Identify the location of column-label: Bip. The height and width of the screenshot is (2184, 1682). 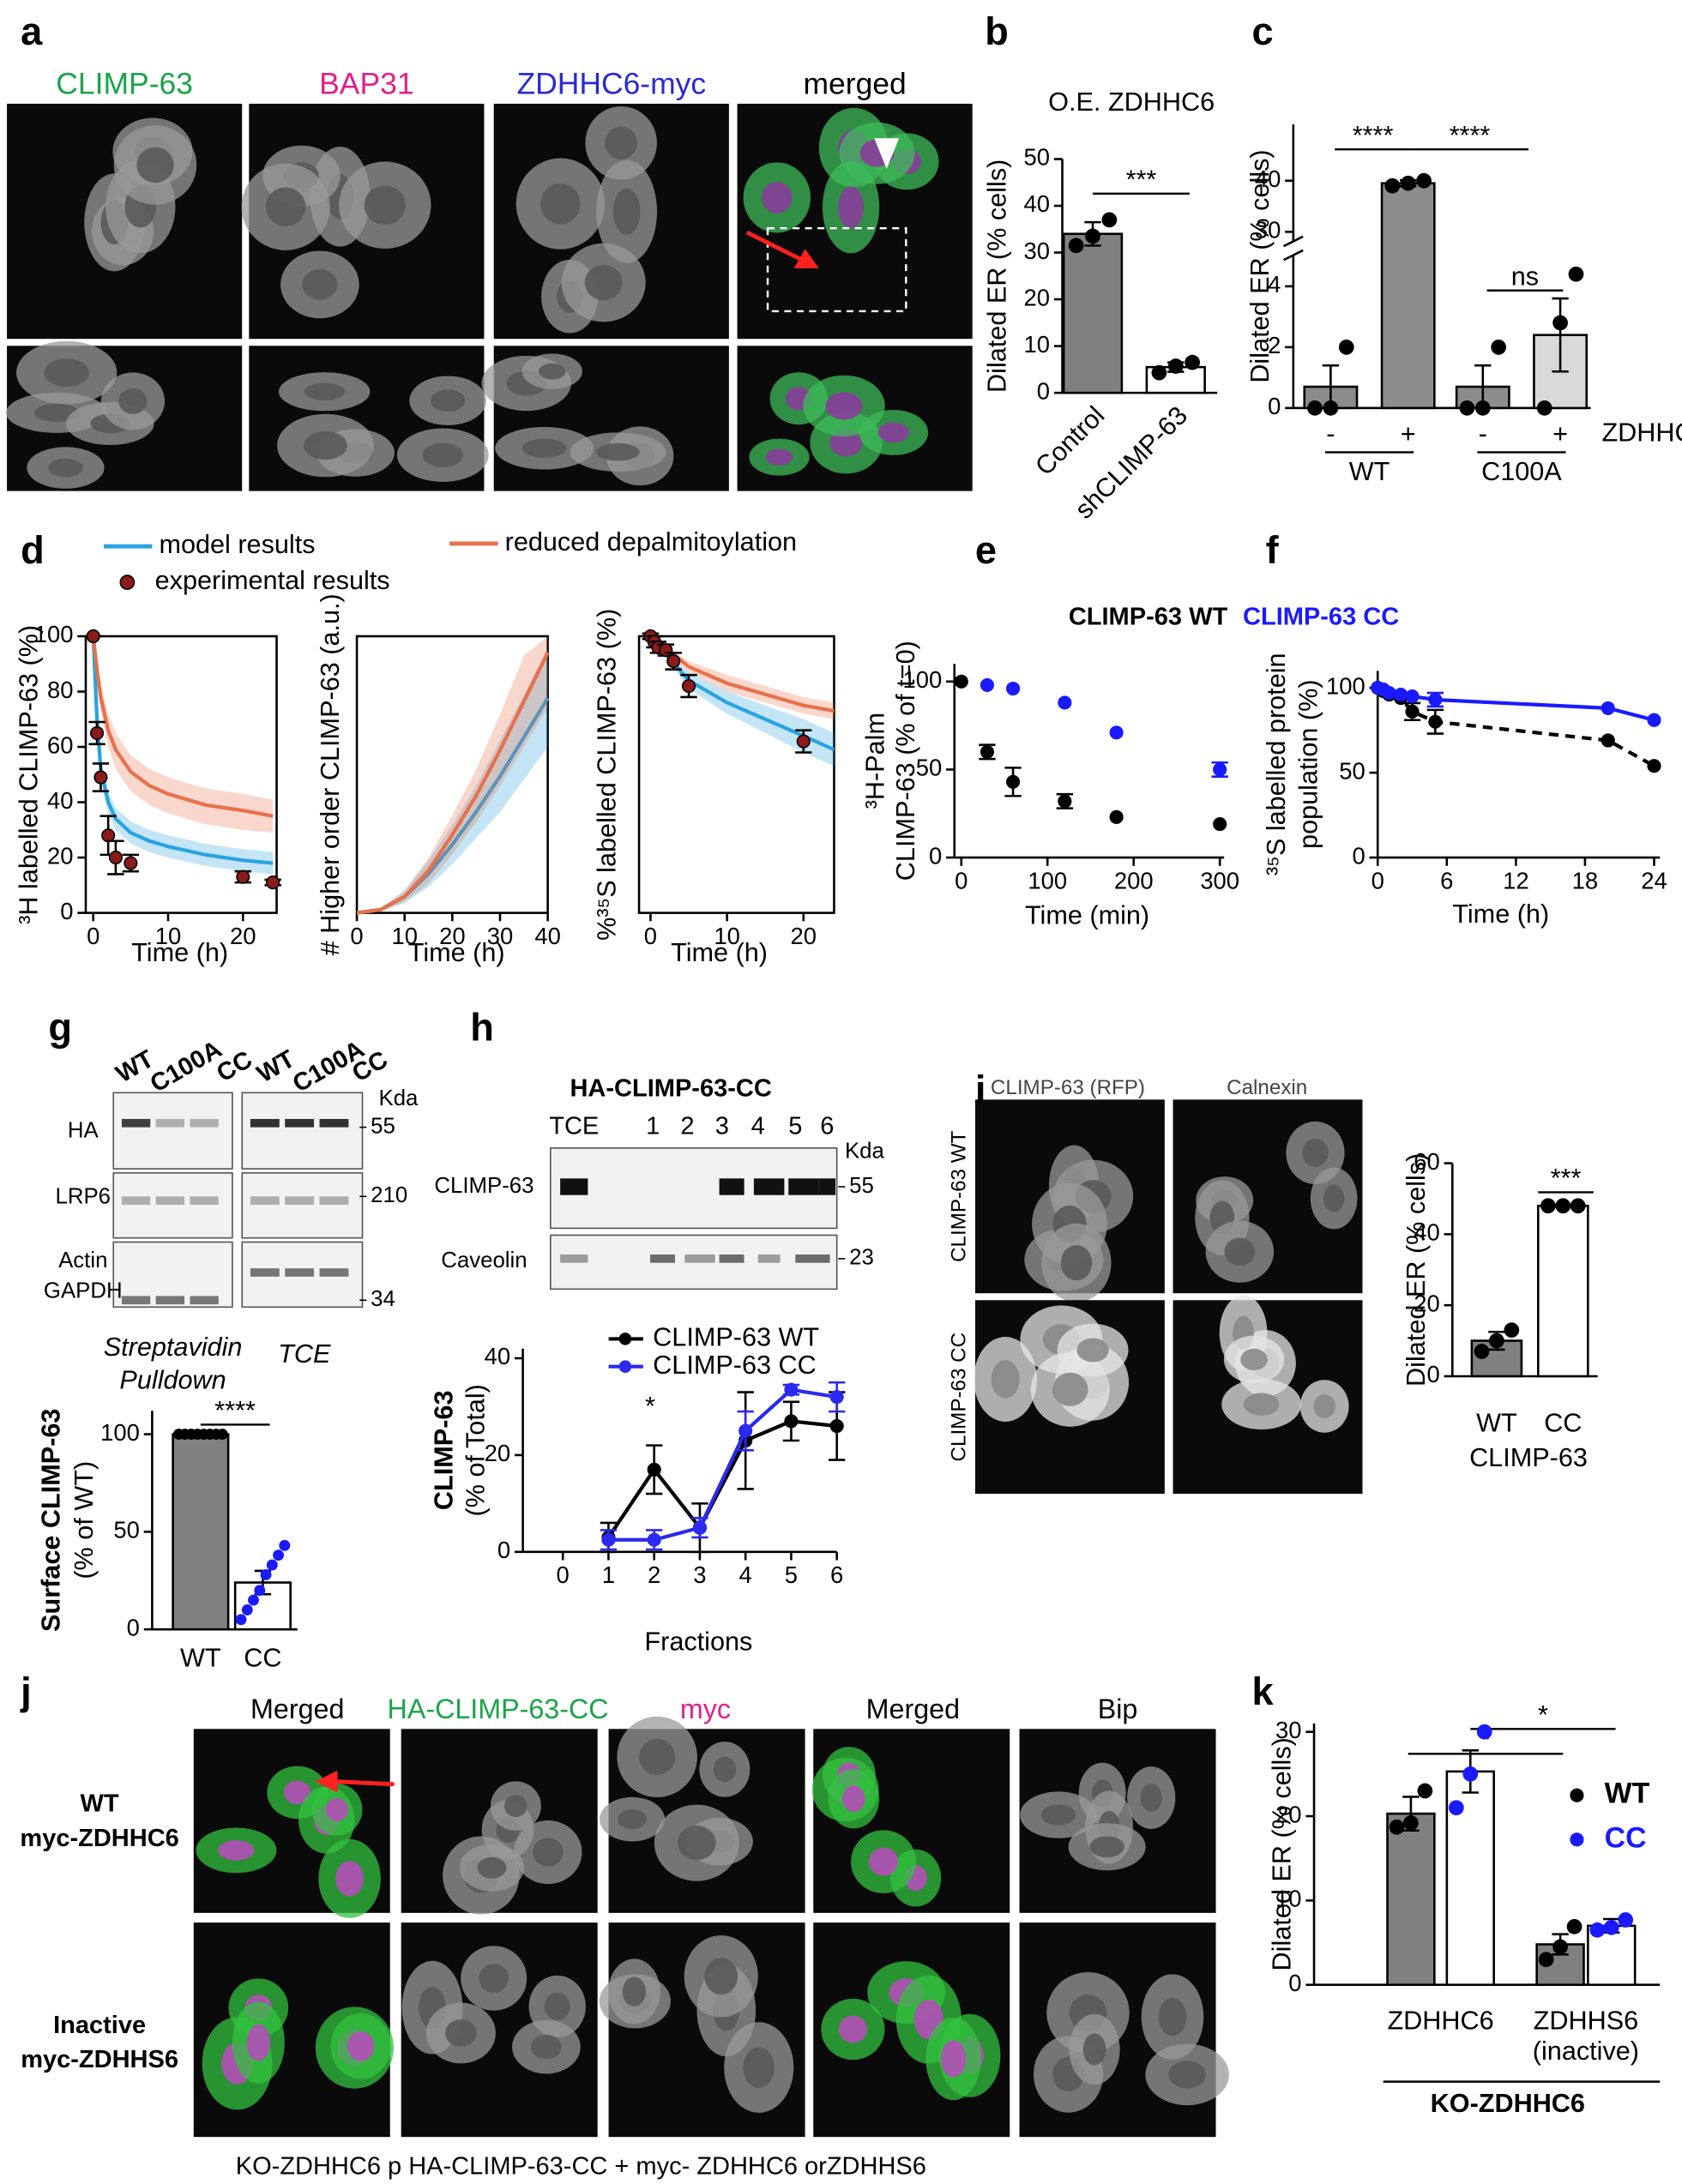
(1118, 1709).